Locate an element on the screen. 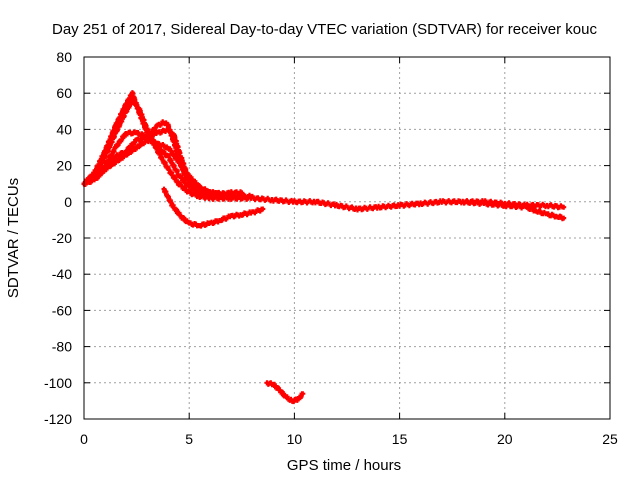 The image size is (640, 480). y-tick-label: -120 is located at coordinates (58, 419).